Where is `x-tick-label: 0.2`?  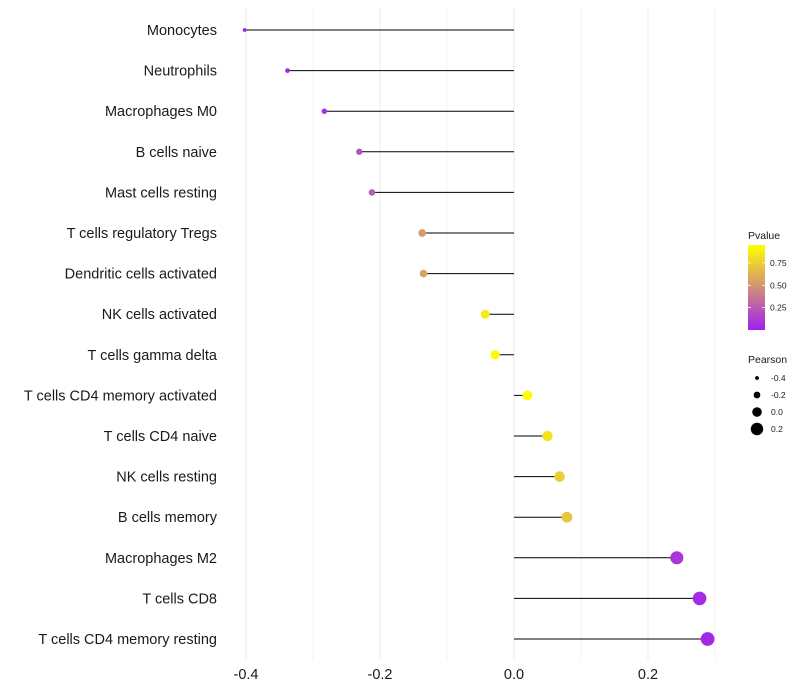 x-tick-label: 0.2 is located at coordinates (648, 675).